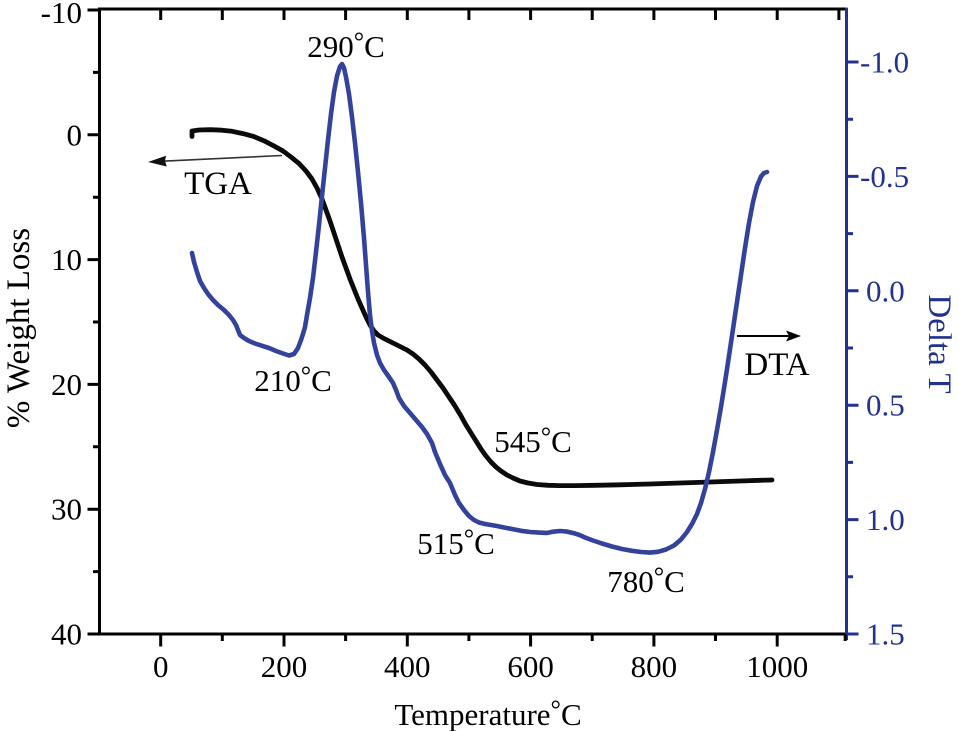  What do you see at coordinates (61, 15) in the screenshot?
I see `svg-text: -10` at bounding box center [61, 15].